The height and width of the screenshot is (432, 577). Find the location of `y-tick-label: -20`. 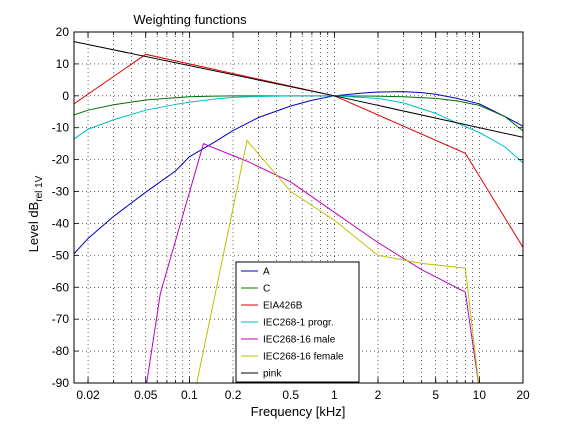

y-tick-label: -20 is located at coordinates (61, 160).